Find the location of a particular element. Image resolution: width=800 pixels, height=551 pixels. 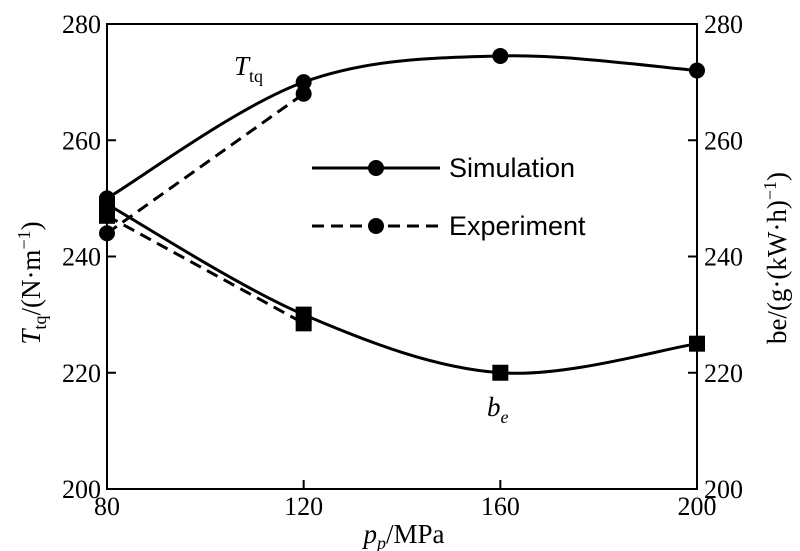

right-tick-label: 240 is located at coordinates (723, 257).